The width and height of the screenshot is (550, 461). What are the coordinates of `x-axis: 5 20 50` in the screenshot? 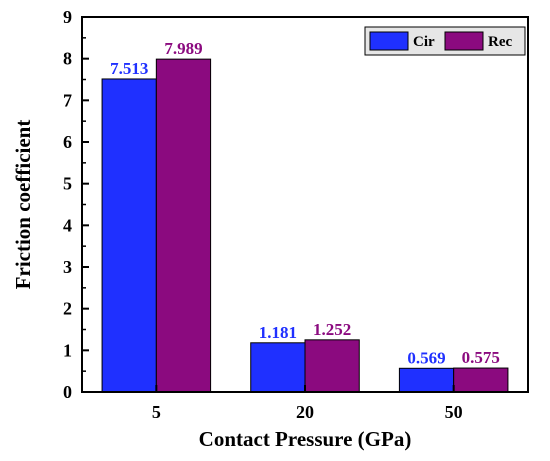 It's located at (307, 403).